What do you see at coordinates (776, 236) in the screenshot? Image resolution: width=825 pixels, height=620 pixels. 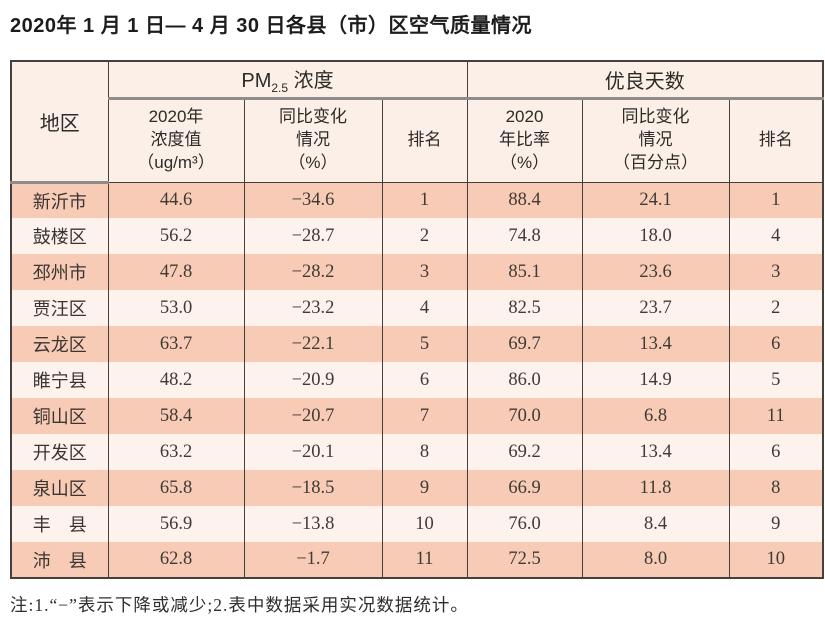 I see `good-rank-cell: 4` at bounding box center [776, 236].